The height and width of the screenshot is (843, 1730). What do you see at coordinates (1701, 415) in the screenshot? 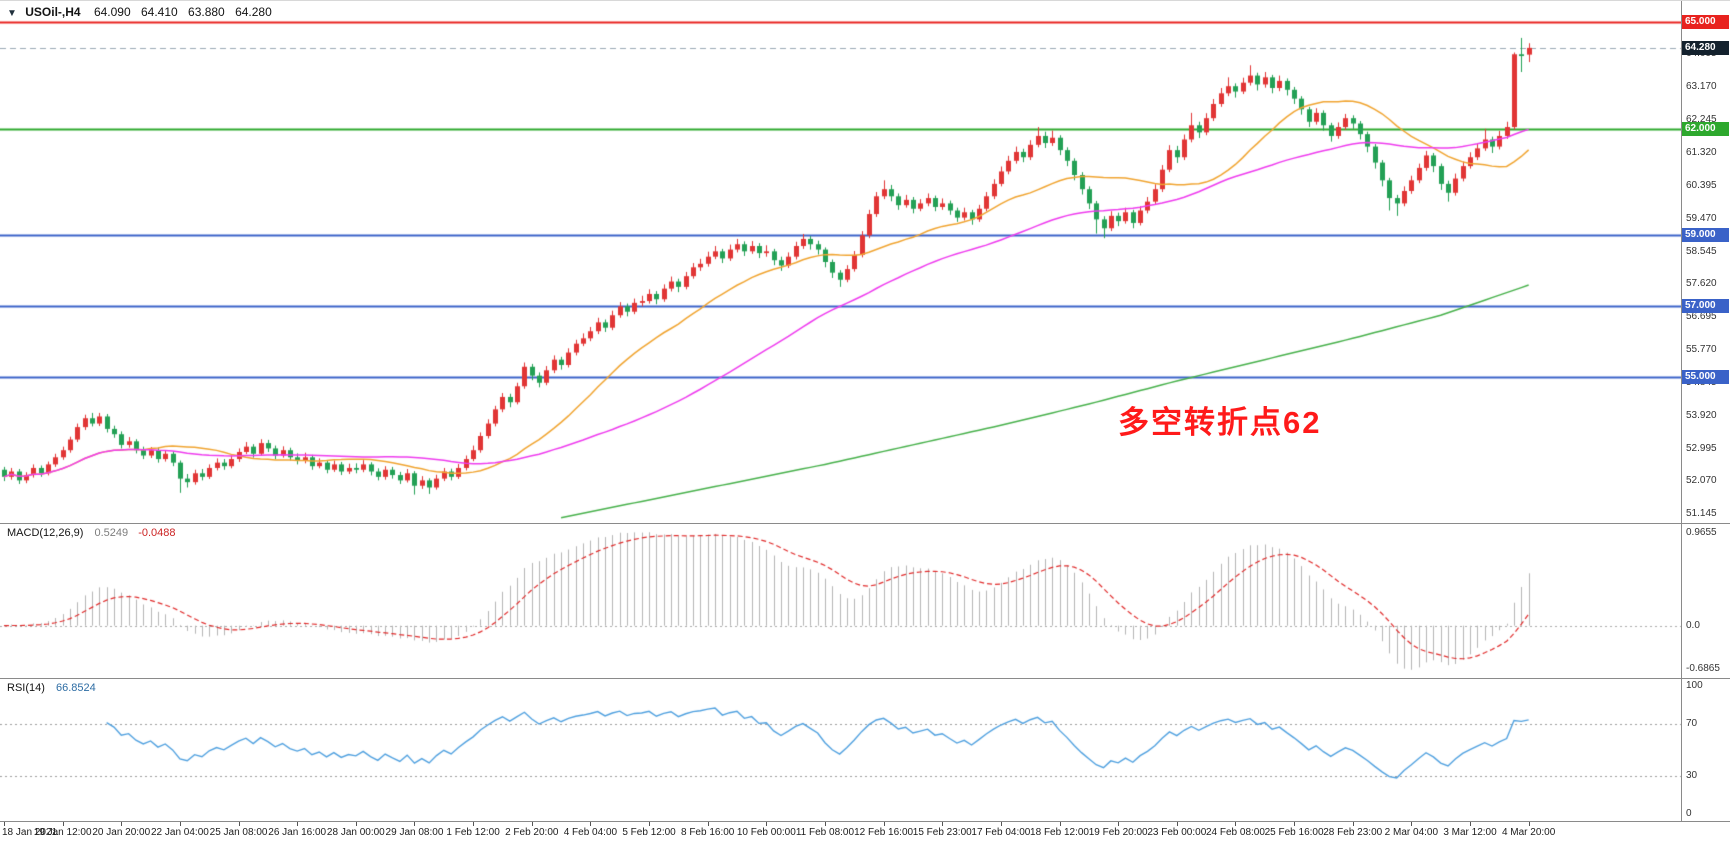
I see `price-tick-label: 53.920` at bounding box center [1701, 415].